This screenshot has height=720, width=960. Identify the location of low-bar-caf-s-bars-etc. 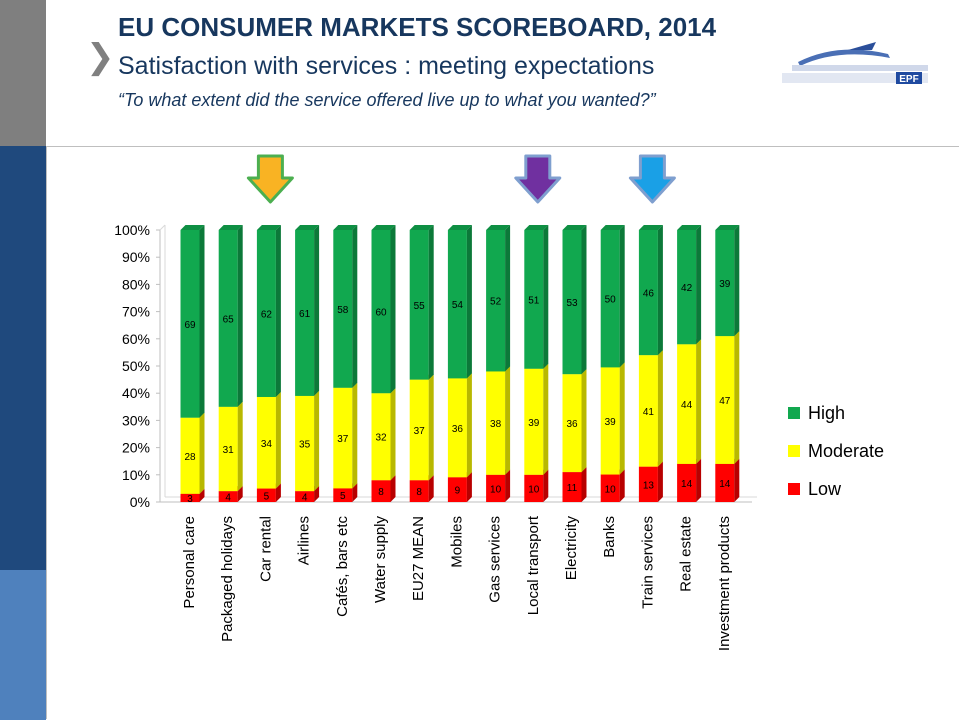
(343, 495).